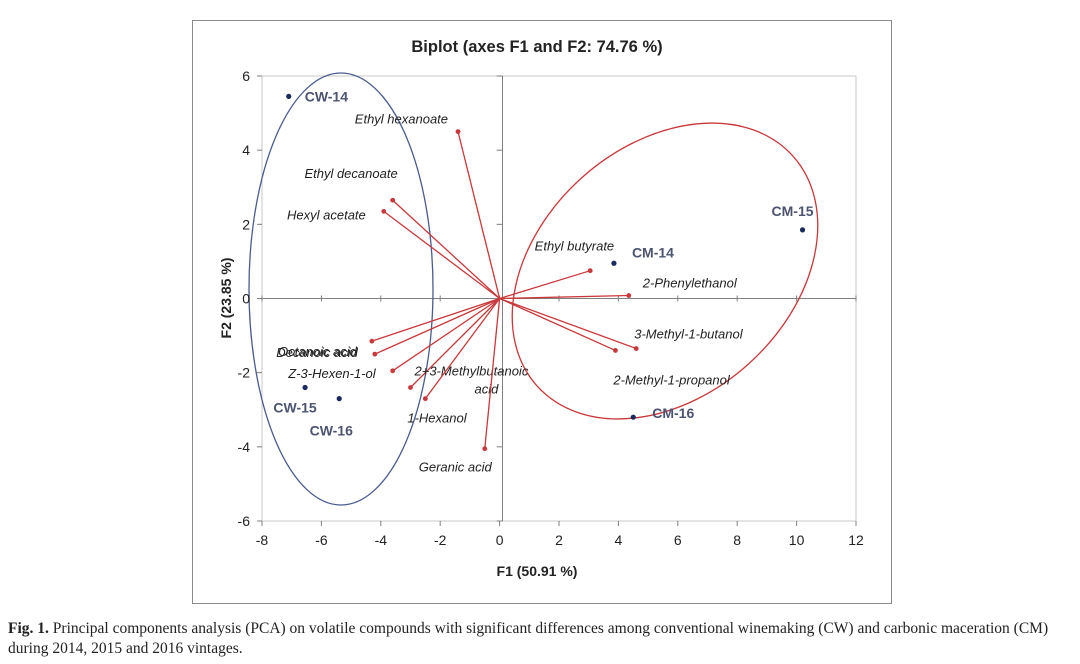 The image size is (1080, 664). What do you see at coordinates (471, 371) in the screenshot?
I see `loading-label: 2+3-Methylbutanoic` at bounding box center [471, 371].